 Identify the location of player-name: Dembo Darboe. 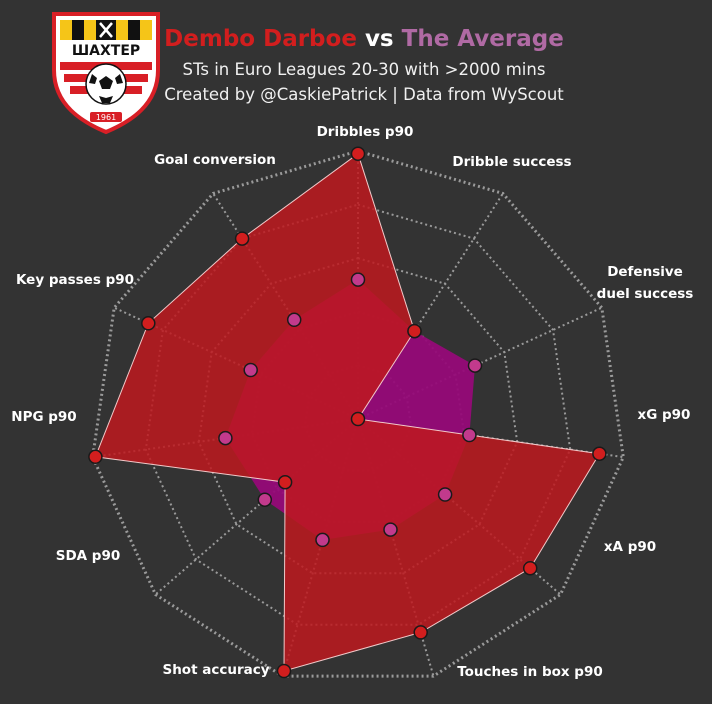
(260, 39).